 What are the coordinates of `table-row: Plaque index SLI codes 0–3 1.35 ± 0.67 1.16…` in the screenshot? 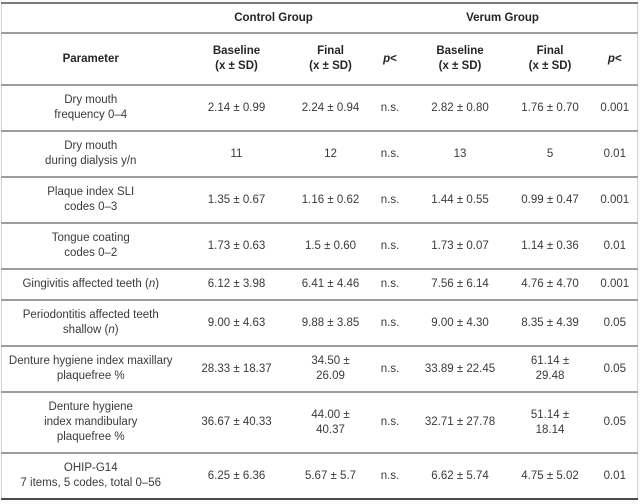 It's located at (319, 200).